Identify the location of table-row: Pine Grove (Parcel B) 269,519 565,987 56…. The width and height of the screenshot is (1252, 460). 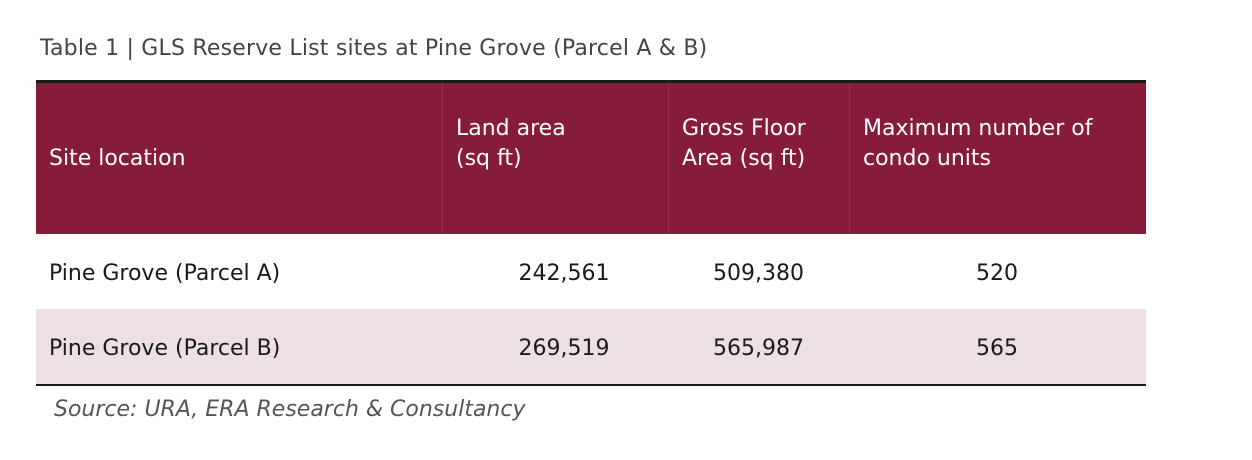
(591, 346).